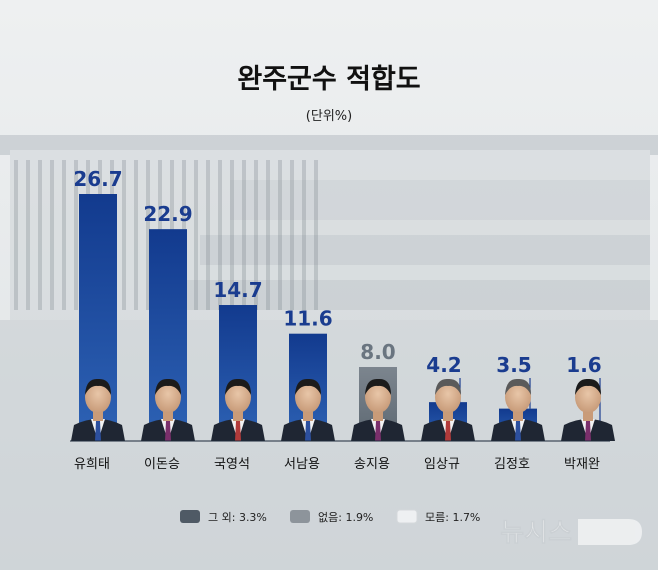 The image size is (658, 570). Describe the element at coordinates (443, 365) in the screenshot. I see `bar-value-label: 4.2` at that location.